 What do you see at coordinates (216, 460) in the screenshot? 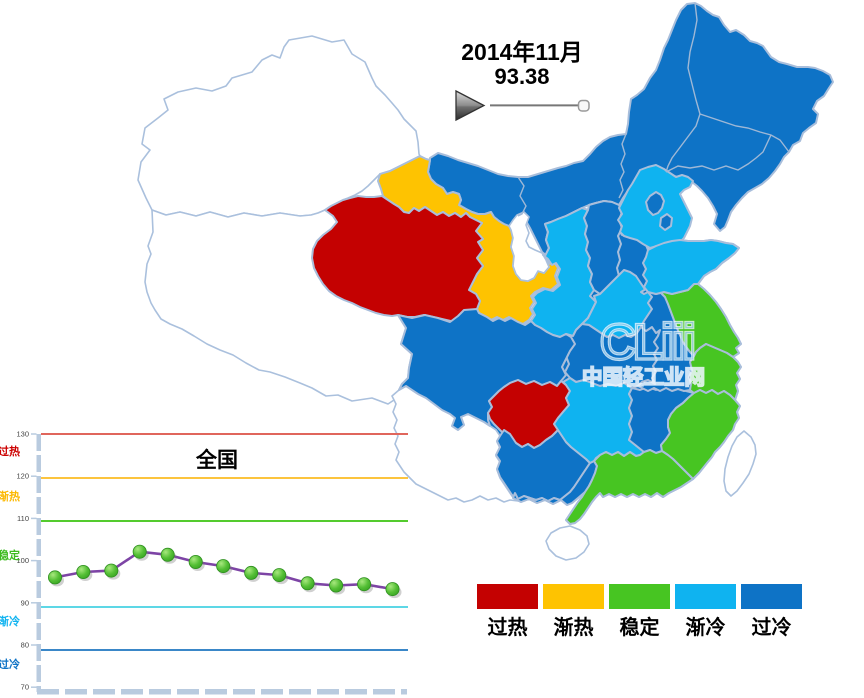
I see `svg-text: 全国` at bounding box center [216, 460].